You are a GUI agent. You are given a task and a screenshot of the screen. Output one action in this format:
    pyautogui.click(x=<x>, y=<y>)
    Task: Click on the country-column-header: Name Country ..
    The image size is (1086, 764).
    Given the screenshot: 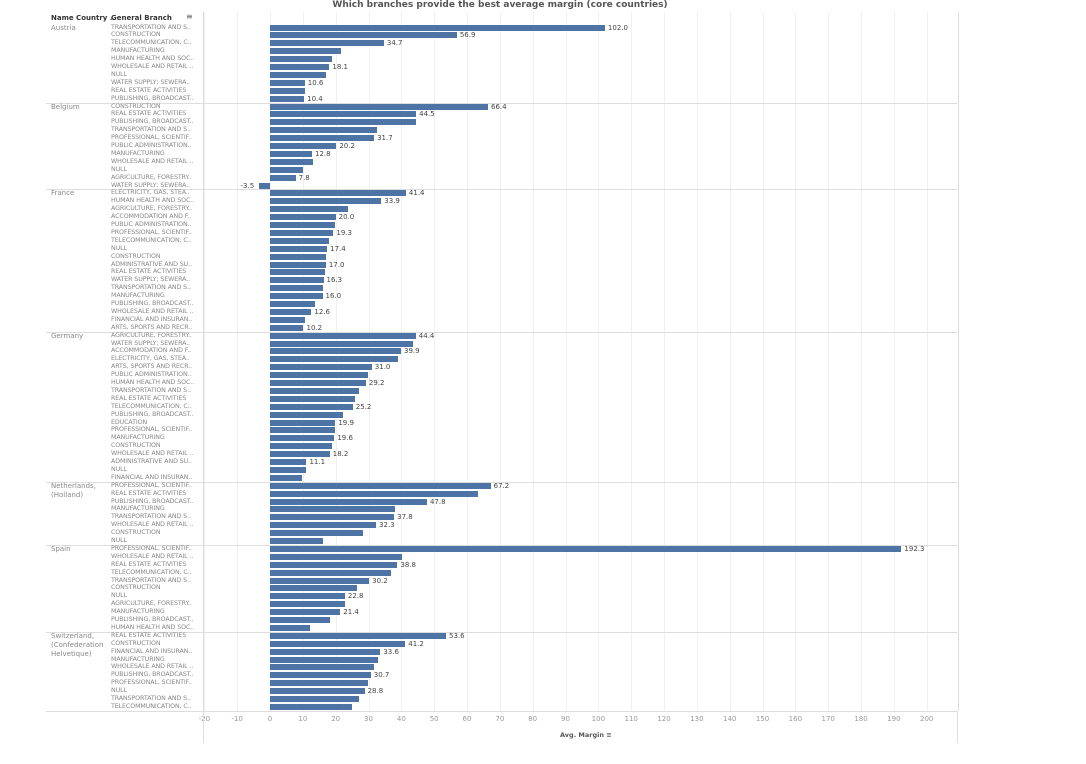 What is the action you would take?
    pyautogui.click(x=83, y=18)
    